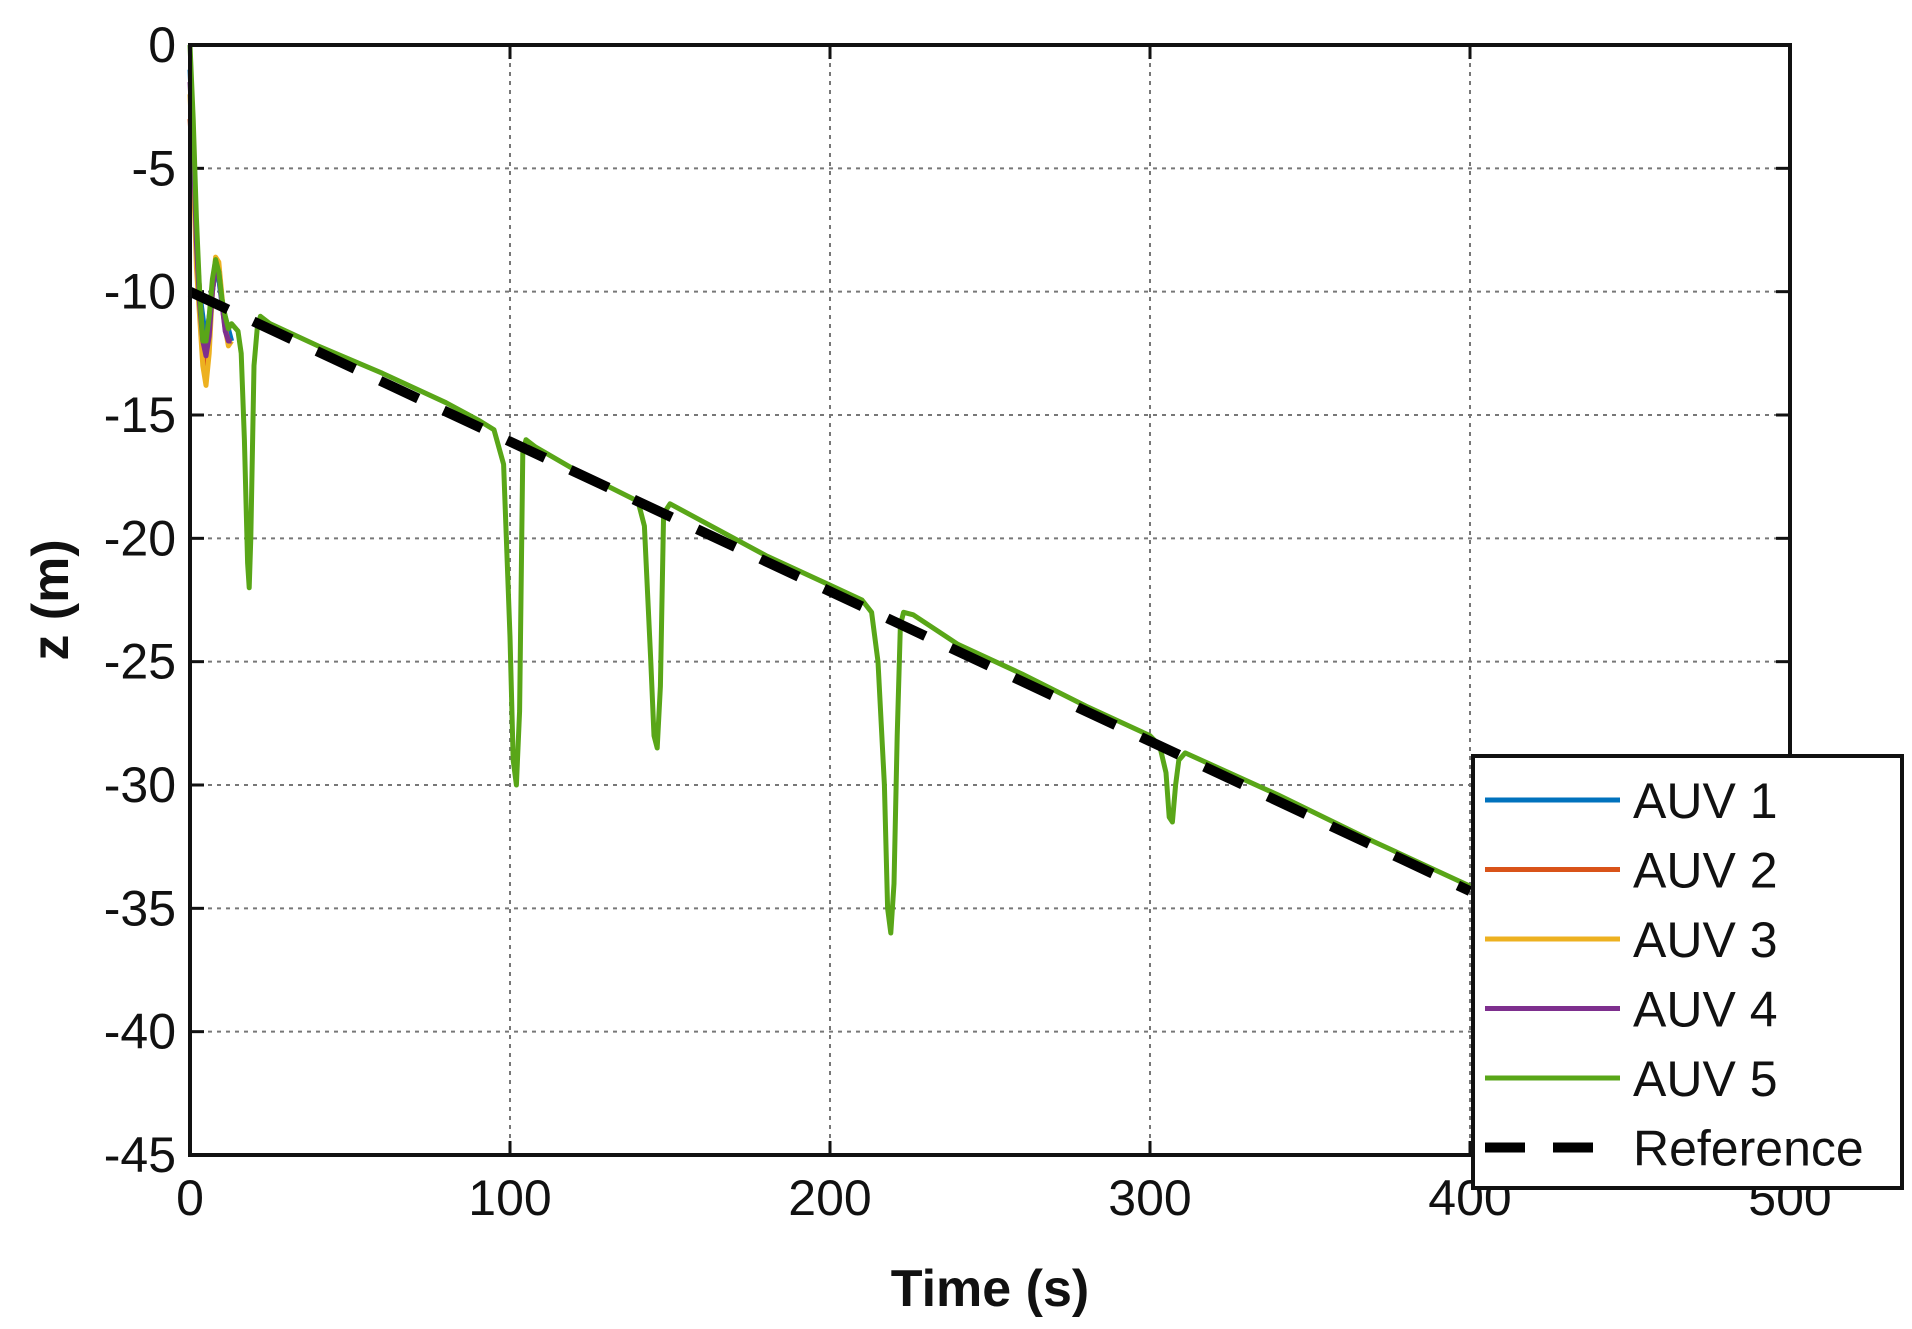  I want to click on y-tick-label: -40, so click(140, 1032).